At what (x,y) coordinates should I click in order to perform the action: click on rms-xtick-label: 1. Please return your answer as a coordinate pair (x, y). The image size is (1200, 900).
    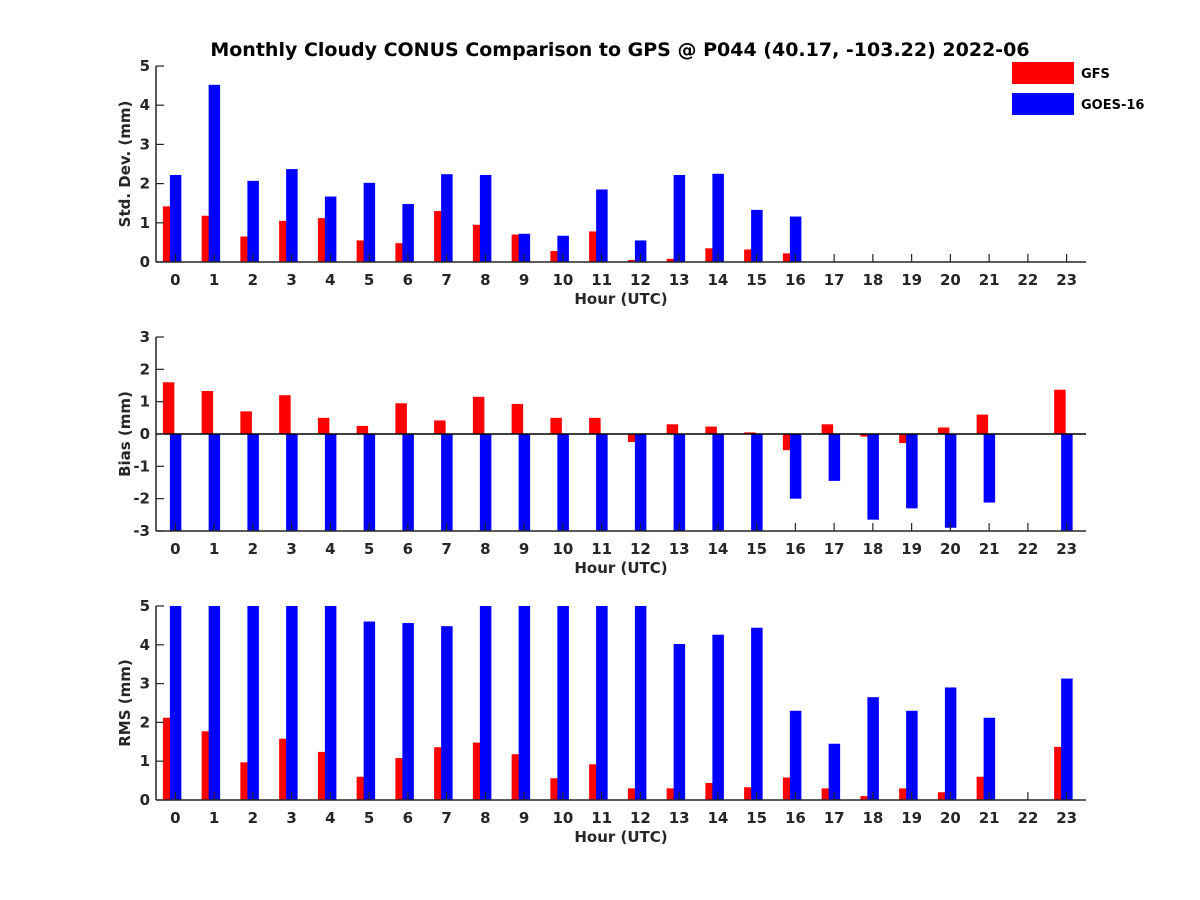
    Looking at the image, I should click on (214, 818).